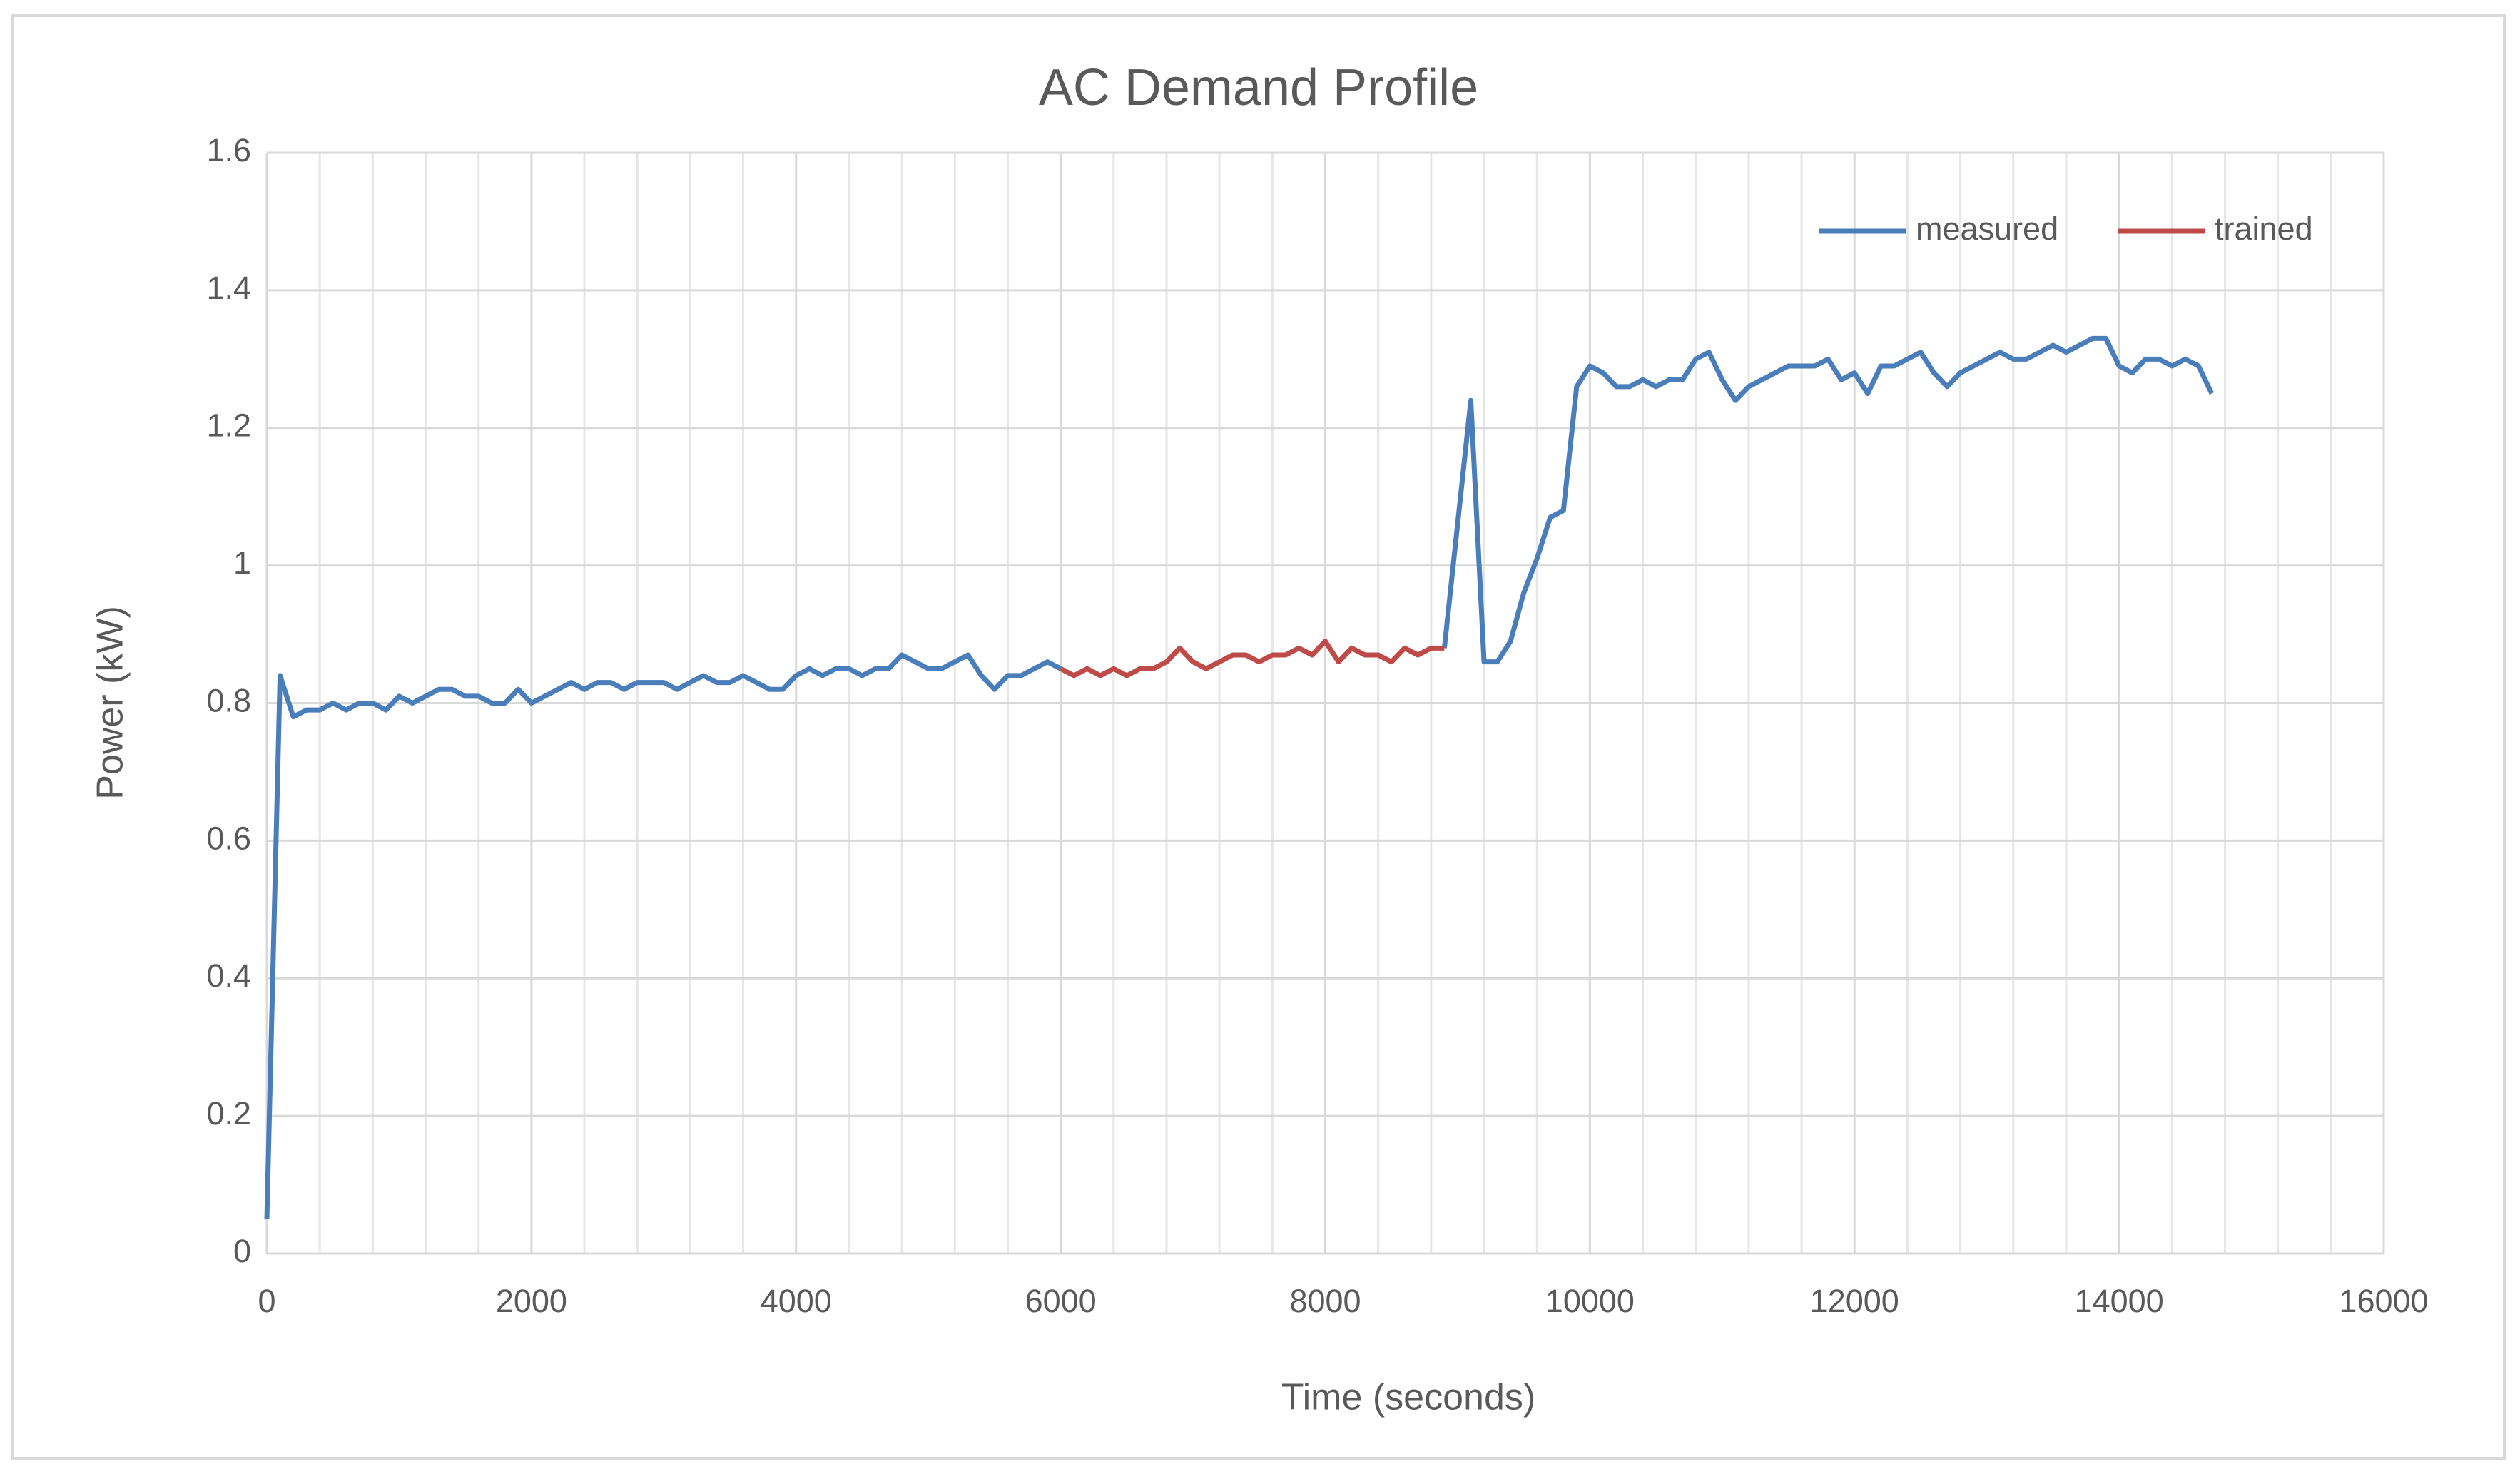 Image resolution: width=2520 pixels, height=1479 pixels. Describe the element at coordinates (1252, 658) in the screenshot. I see `series-line` at that location.